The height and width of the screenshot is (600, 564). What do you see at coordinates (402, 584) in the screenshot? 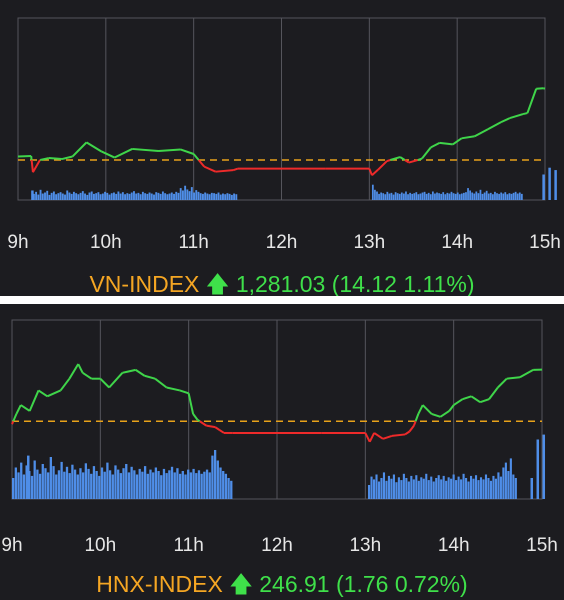
I see `hnx-index-change: (1.76 0.72%)` at bounding box center [402, 584].